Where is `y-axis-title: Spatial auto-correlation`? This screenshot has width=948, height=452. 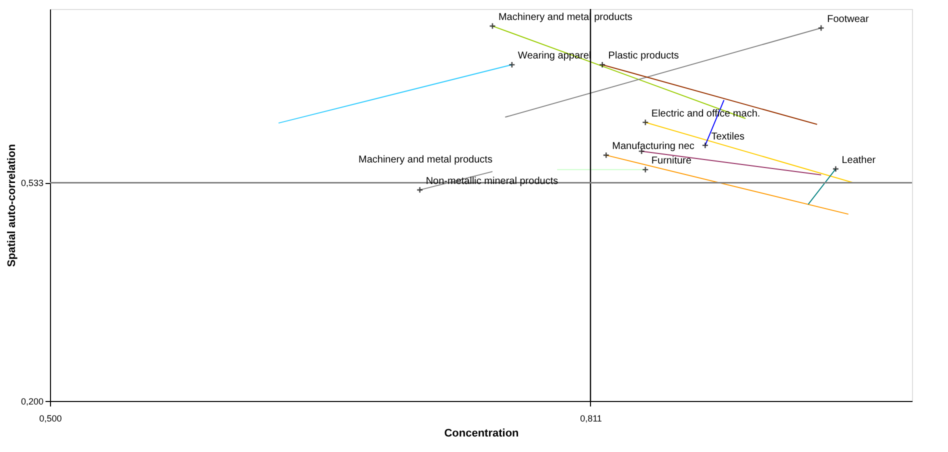 y-axis-title: Spatial auto-correlation is located at coordinates (12, 205).